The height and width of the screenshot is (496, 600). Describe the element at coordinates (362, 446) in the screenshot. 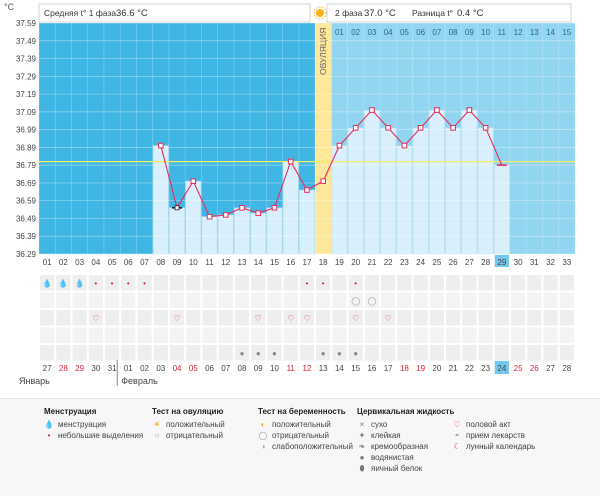

I see `creamy-icon: ❧` at that location.